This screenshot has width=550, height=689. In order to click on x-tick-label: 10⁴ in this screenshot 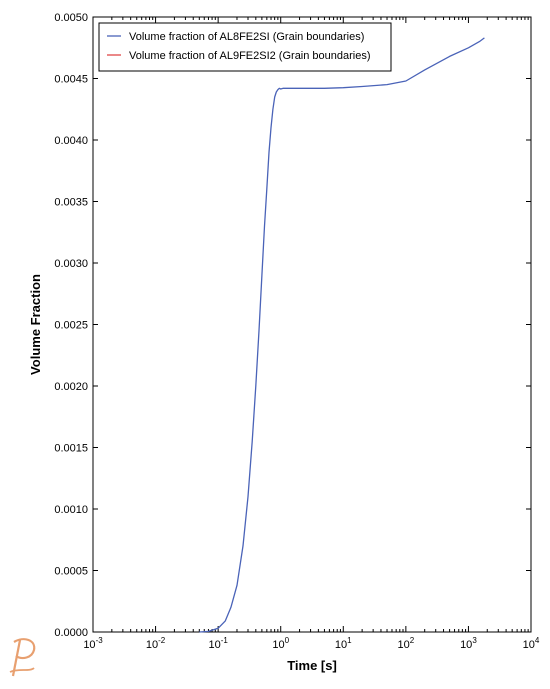, I will do `click(531, 643)`.